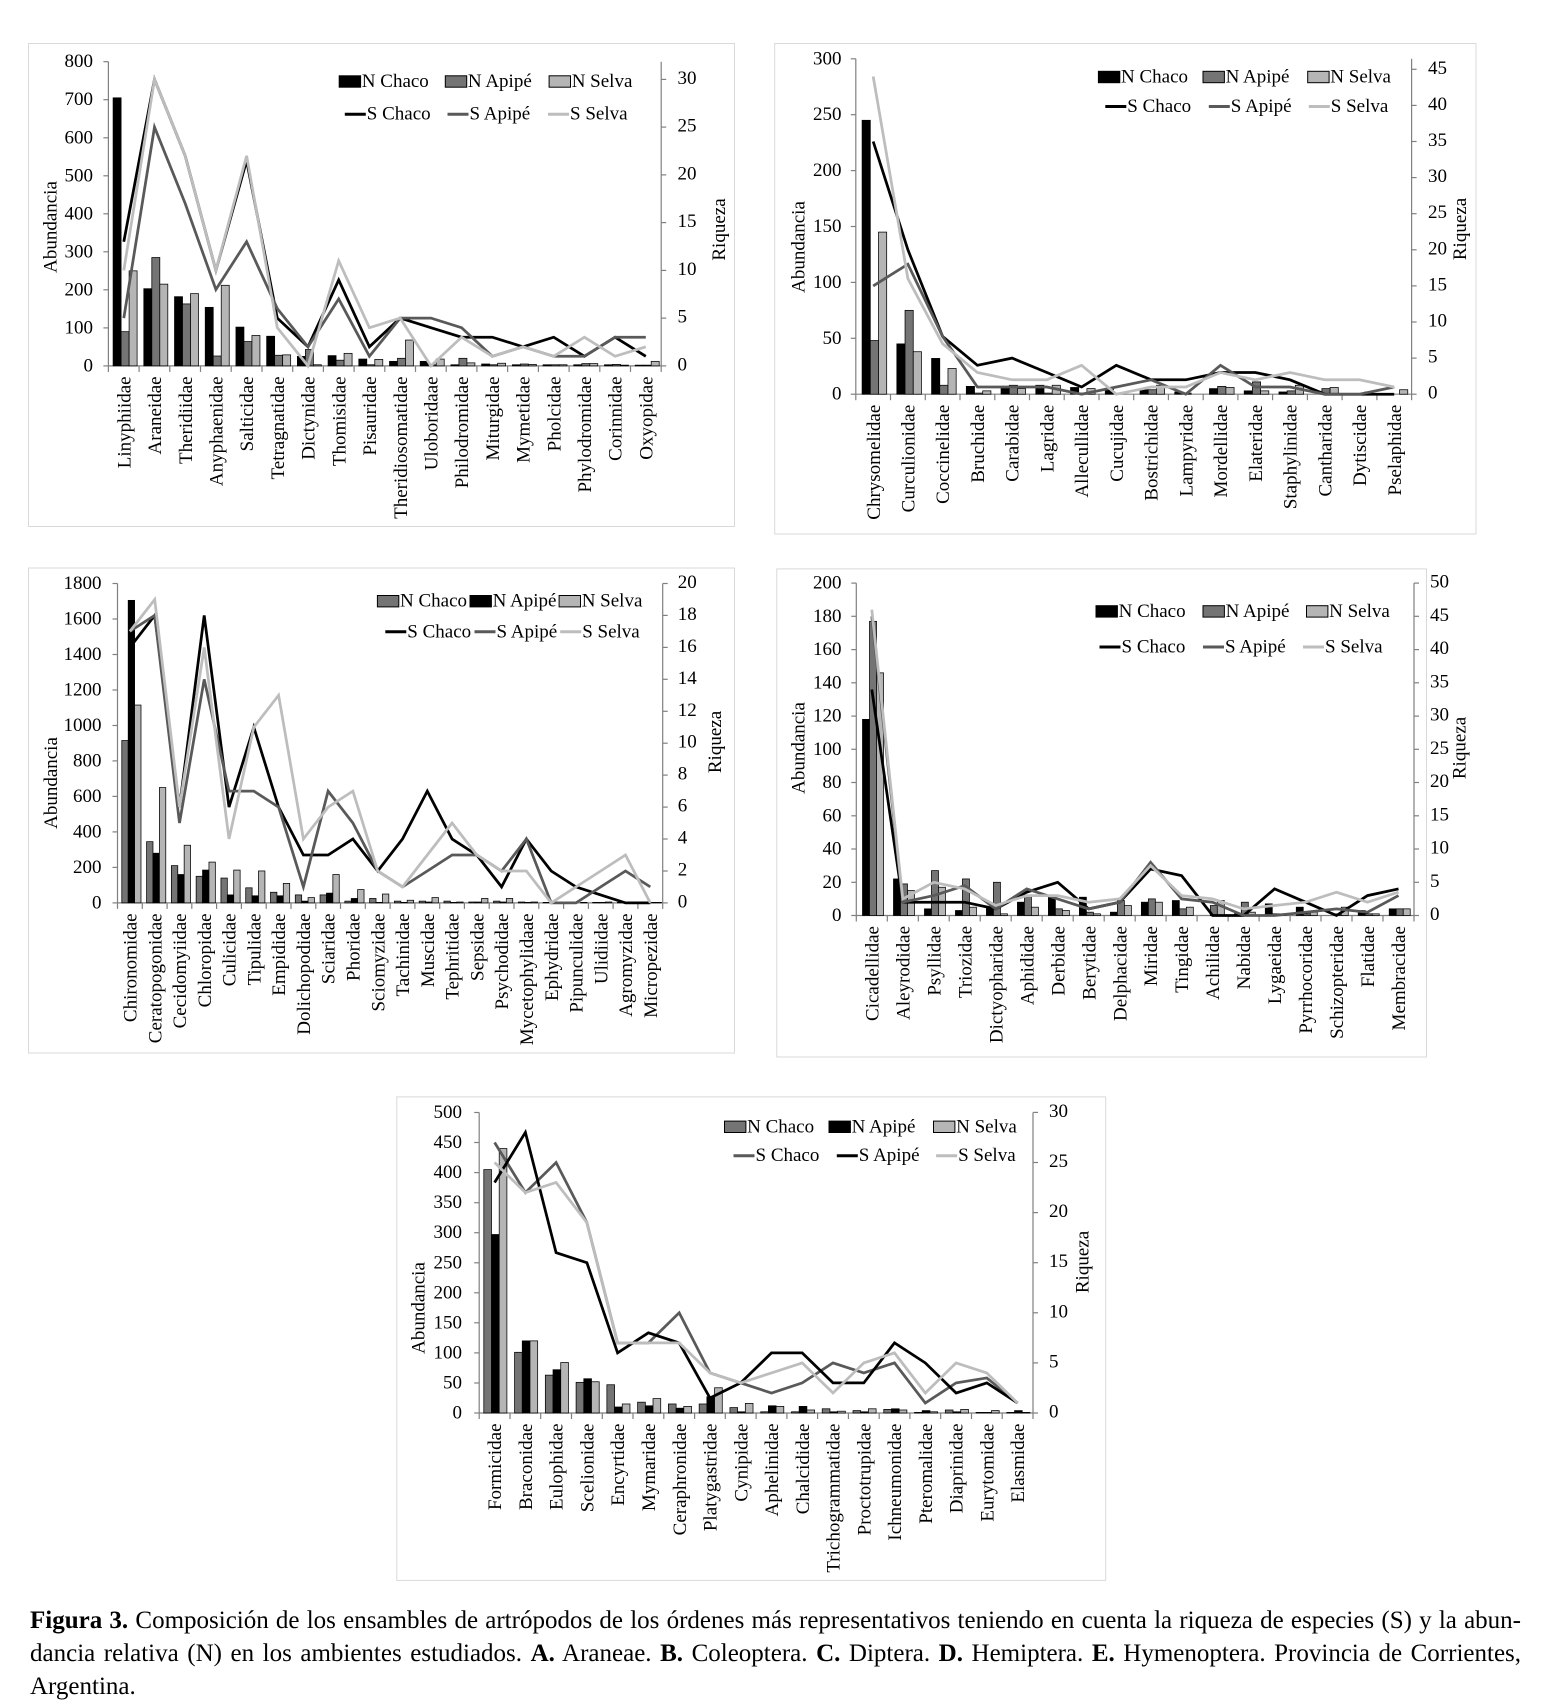  Describe the element at coordinates (943, 454) in the screenshot. I see `svg-text: Coccinelidae` at that location.